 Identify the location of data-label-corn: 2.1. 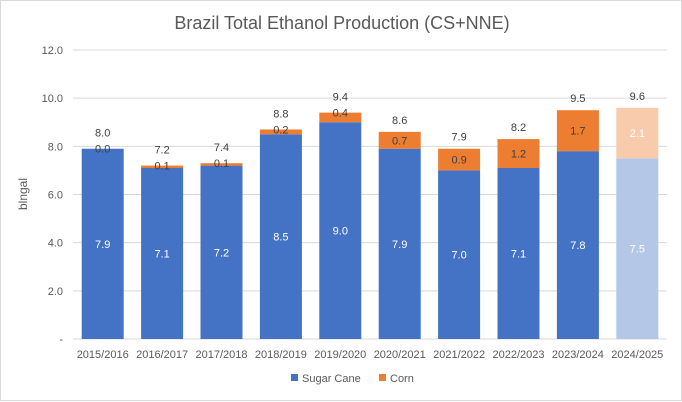
(637, 134).